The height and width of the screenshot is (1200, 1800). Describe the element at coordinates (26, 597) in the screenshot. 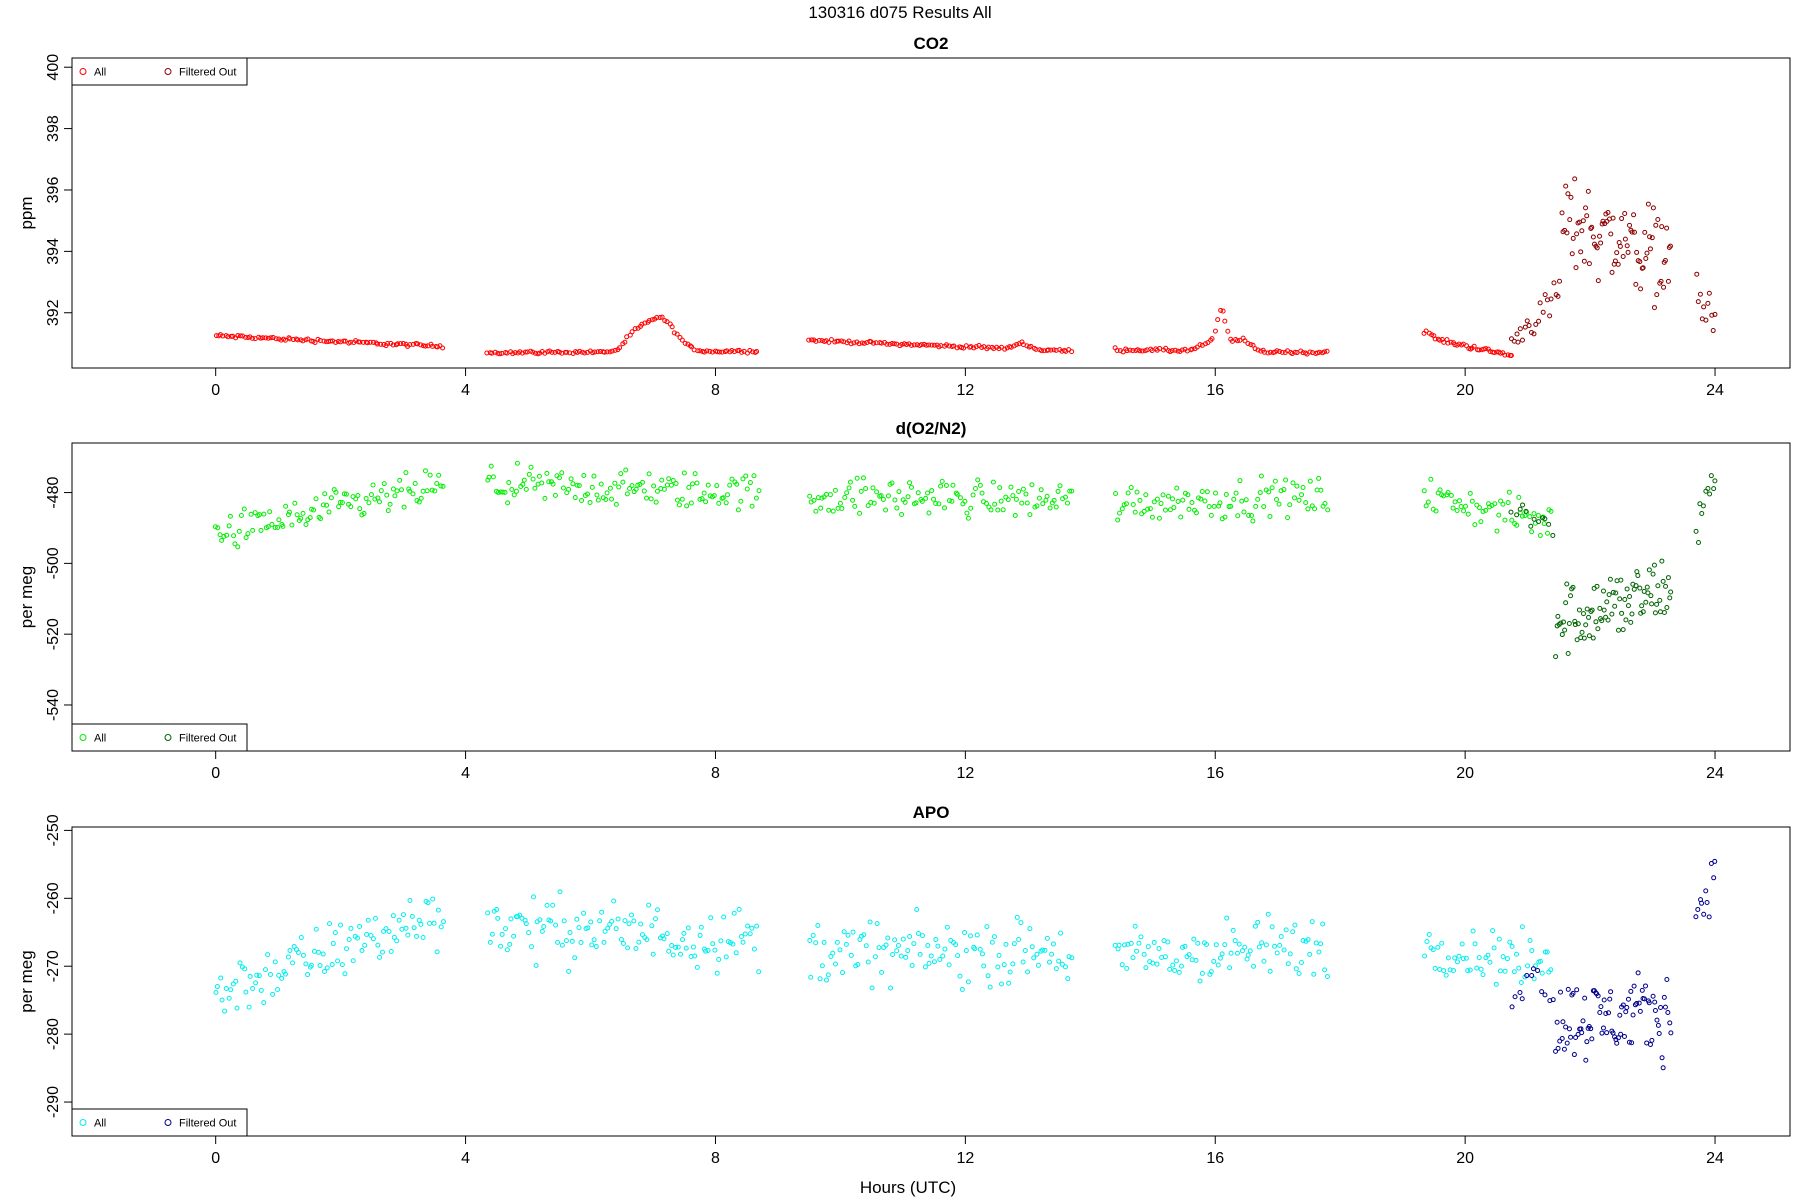

I see `y-axis-label: per meg` at that location.